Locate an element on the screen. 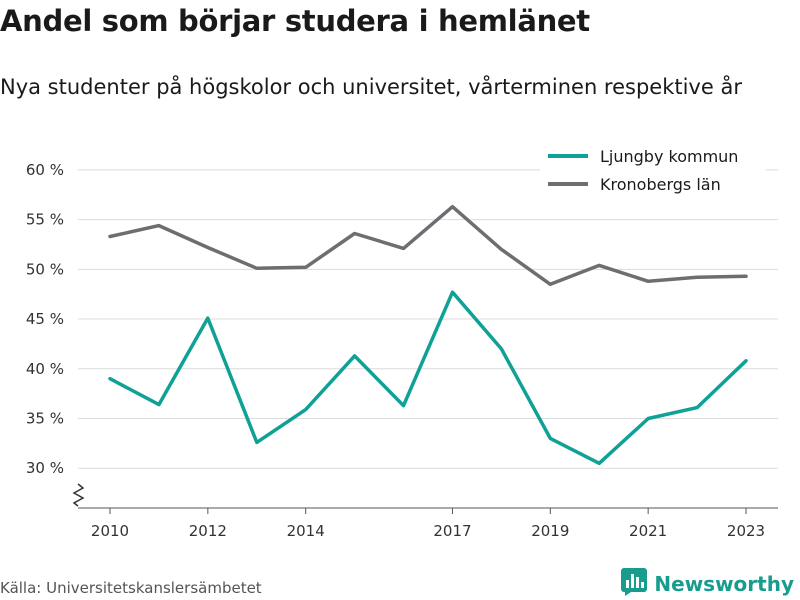 The image size is (800, 600). legend-box is located at coordinates (653, 172).